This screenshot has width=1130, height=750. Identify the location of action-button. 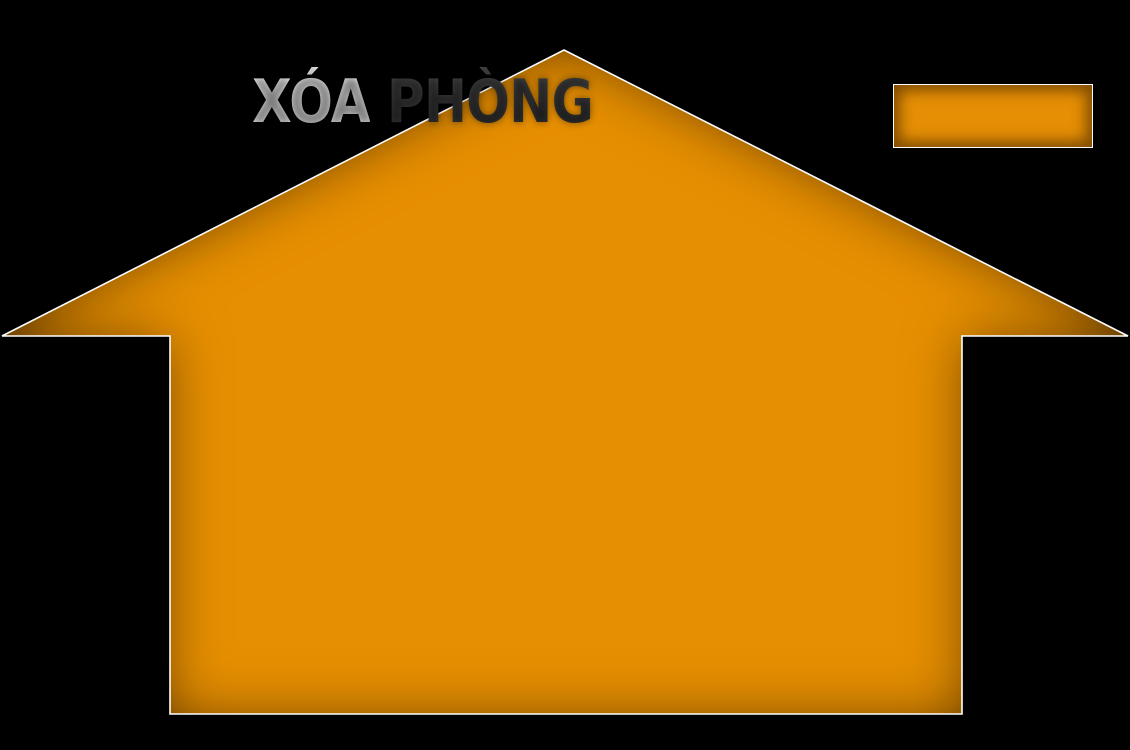
(993, 116).